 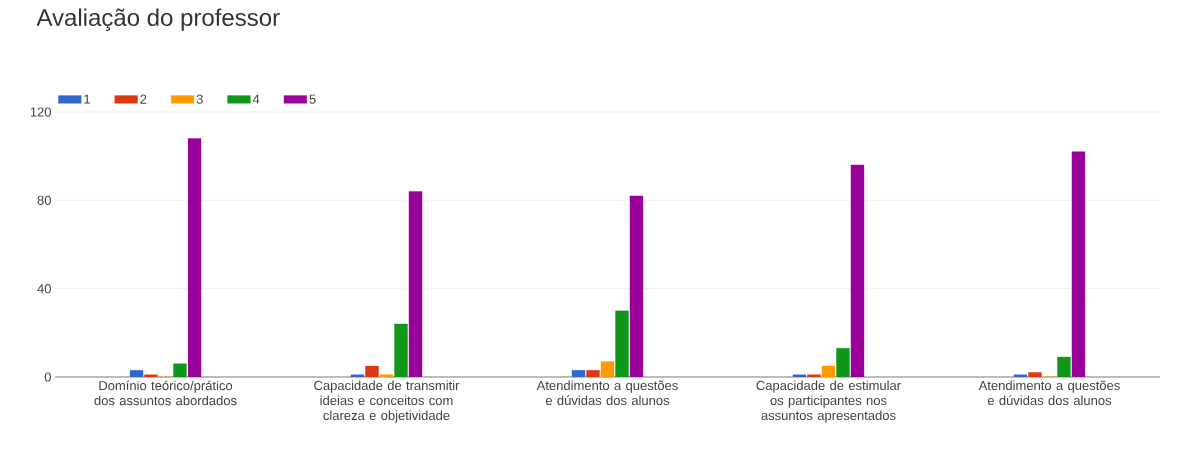 I want to click on x-tick-label: Domínio teórico/prático dos assuntos abordados, so click(x=165, y=393).